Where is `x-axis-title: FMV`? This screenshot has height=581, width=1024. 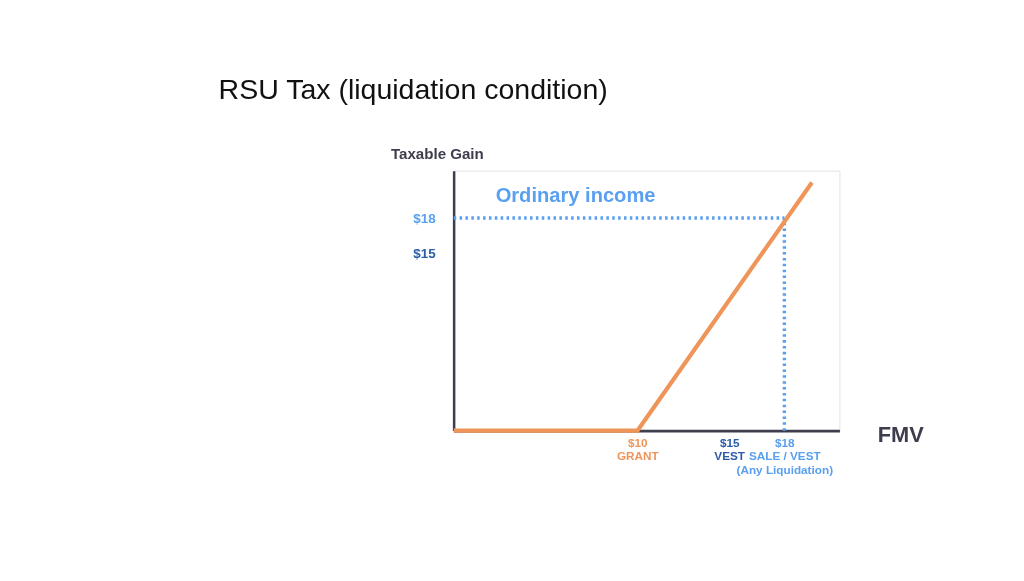
x-axis-title: FMV is located at coordinates (901, 435).